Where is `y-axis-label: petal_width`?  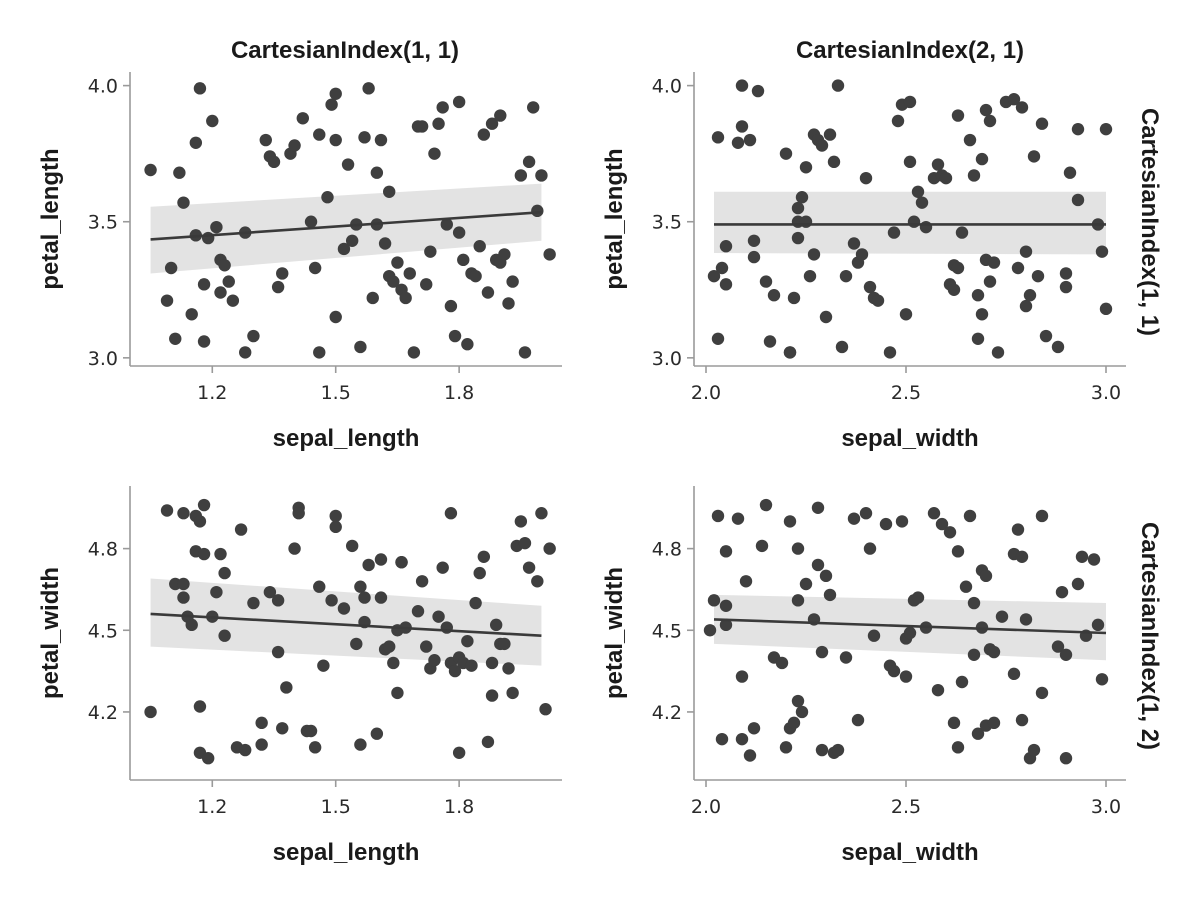 y-axis-label: petal_width is located at coordinates (614, 633).